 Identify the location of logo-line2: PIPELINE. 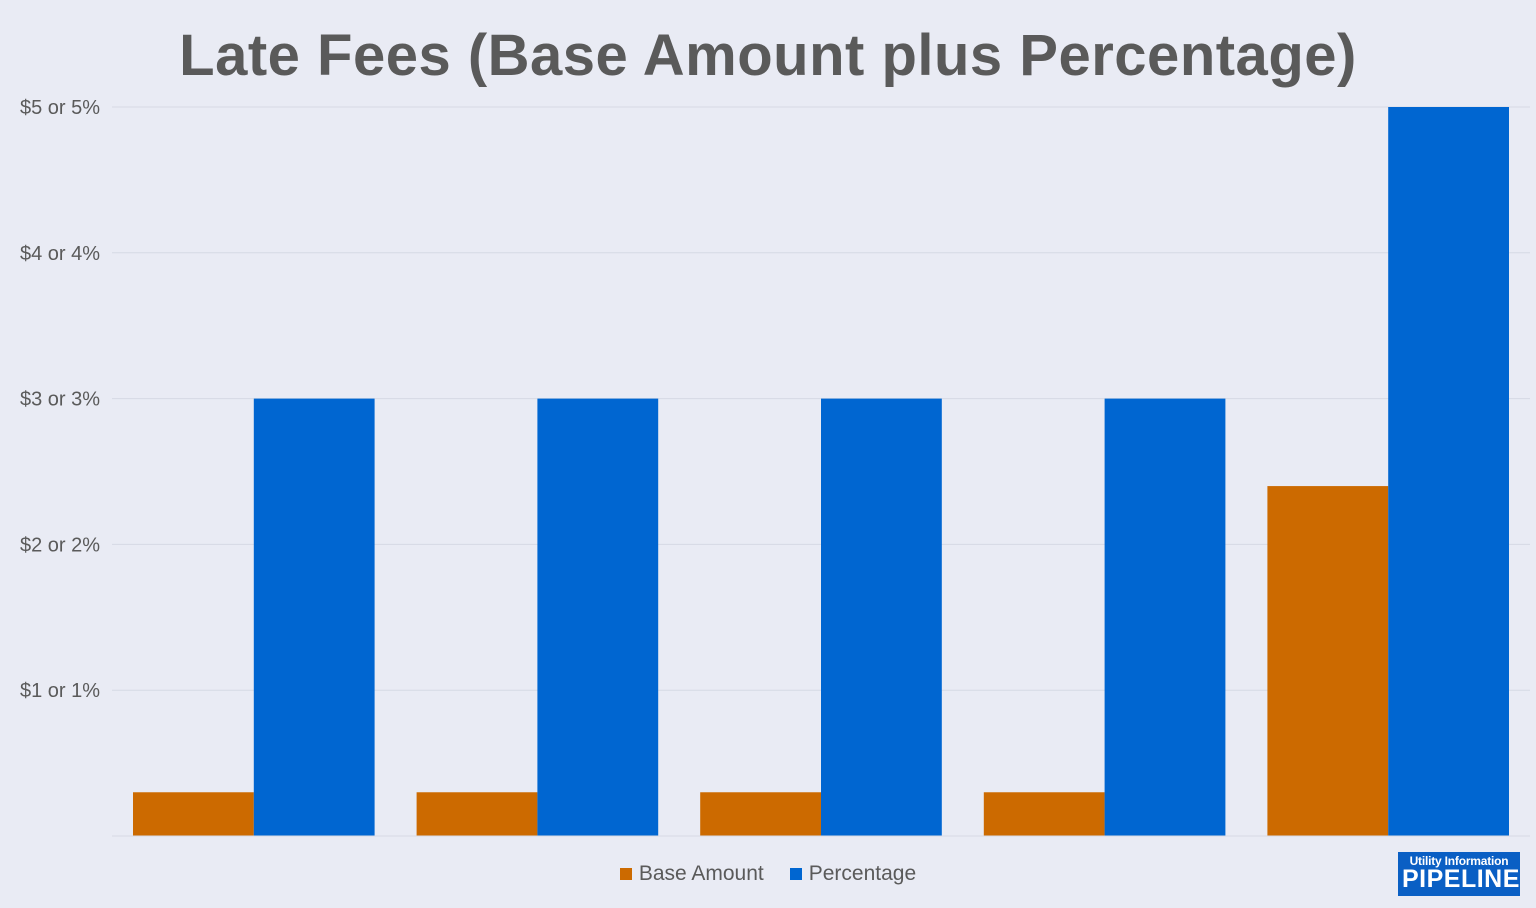
(1461, 879).